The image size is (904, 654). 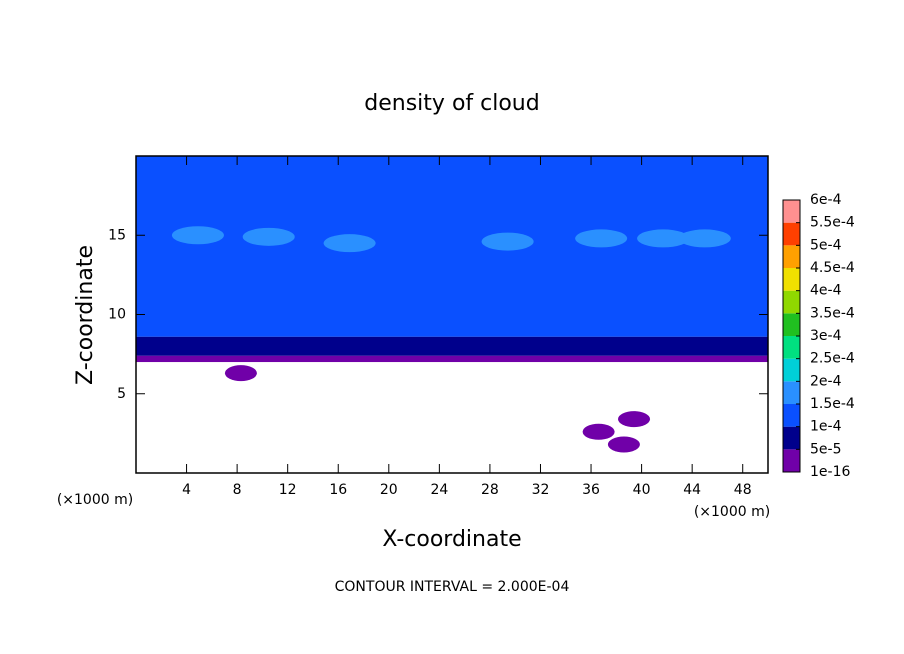 I want to click on colorbar-label: 2.5e-4, so click(x=832, y=359).